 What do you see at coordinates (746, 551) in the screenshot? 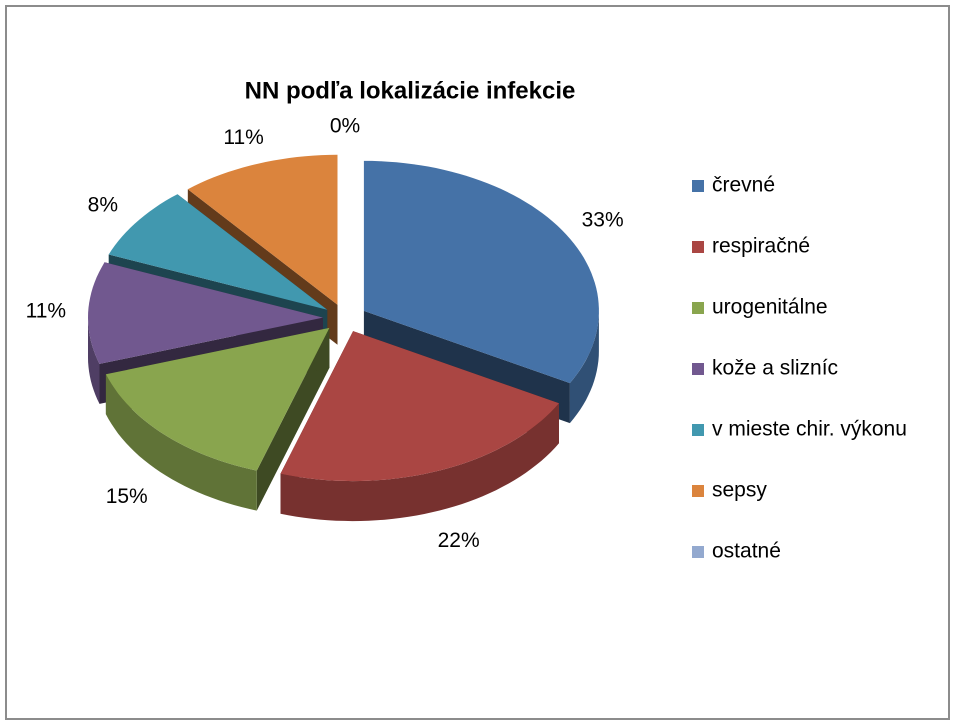
I see `legend-label: ostatné` at bounding box center [746, 551].